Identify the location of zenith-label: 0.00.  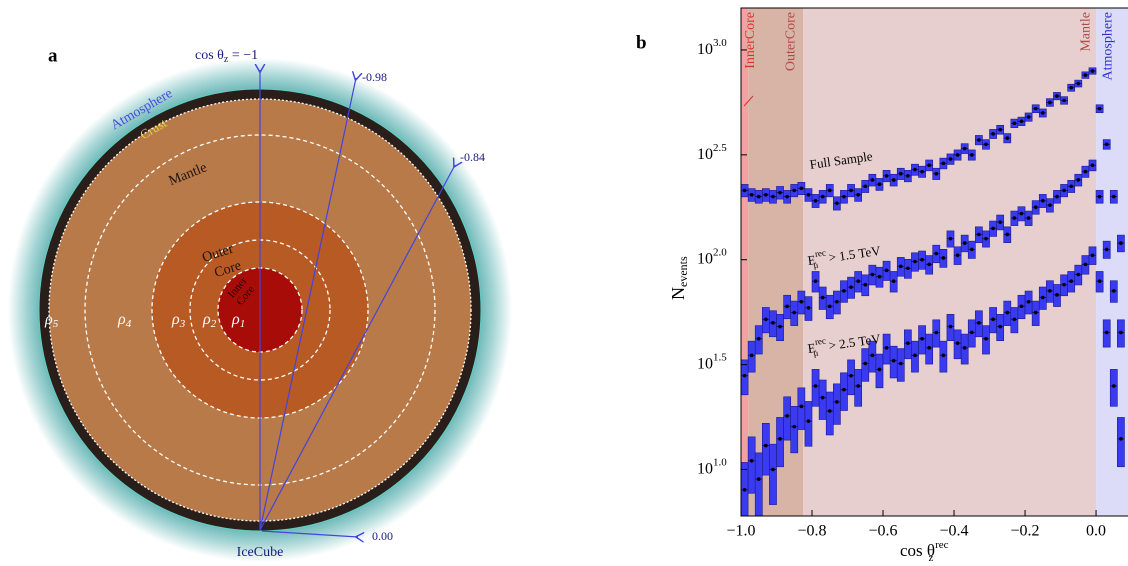
(382, 536).